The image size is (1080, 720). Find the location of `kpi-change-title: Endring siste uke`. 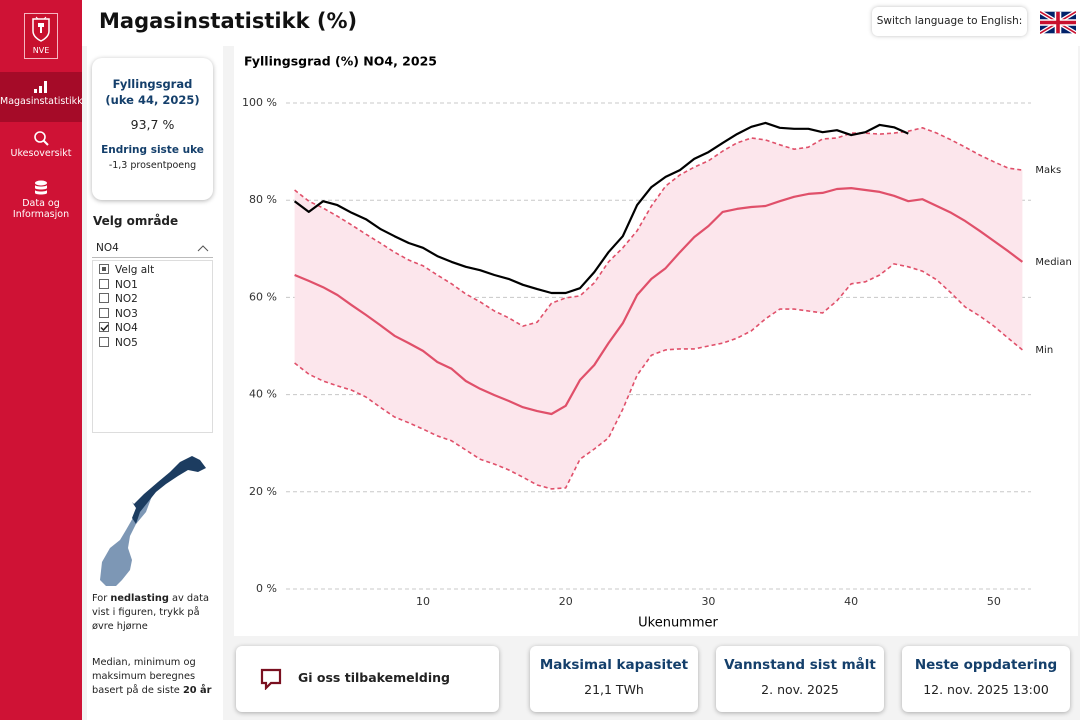

kpi-change-title: Endring siste uke is located at coordinates (152, 150).